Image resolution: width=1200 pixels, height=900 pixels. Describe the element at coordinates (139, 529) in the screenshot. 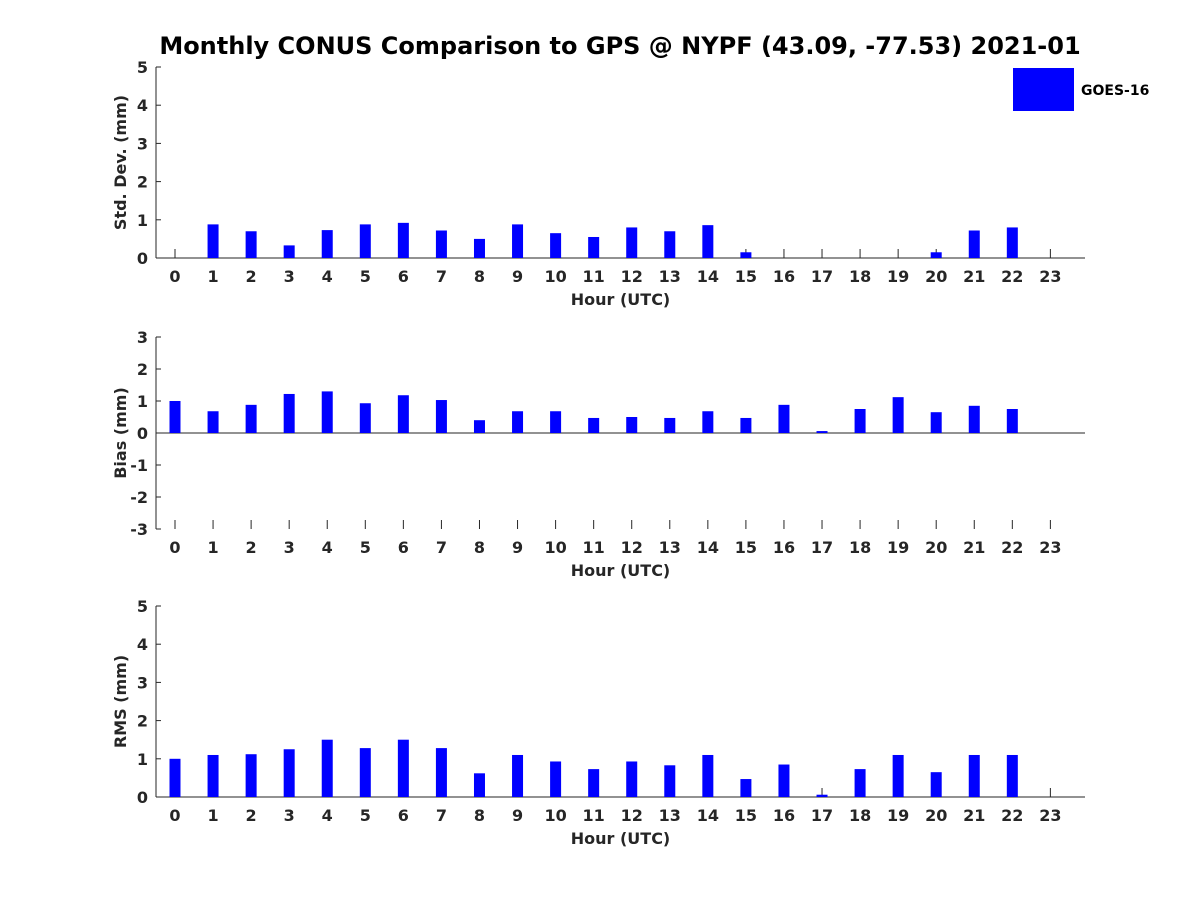

I see `bias-y-tick-label: -3` at that location.